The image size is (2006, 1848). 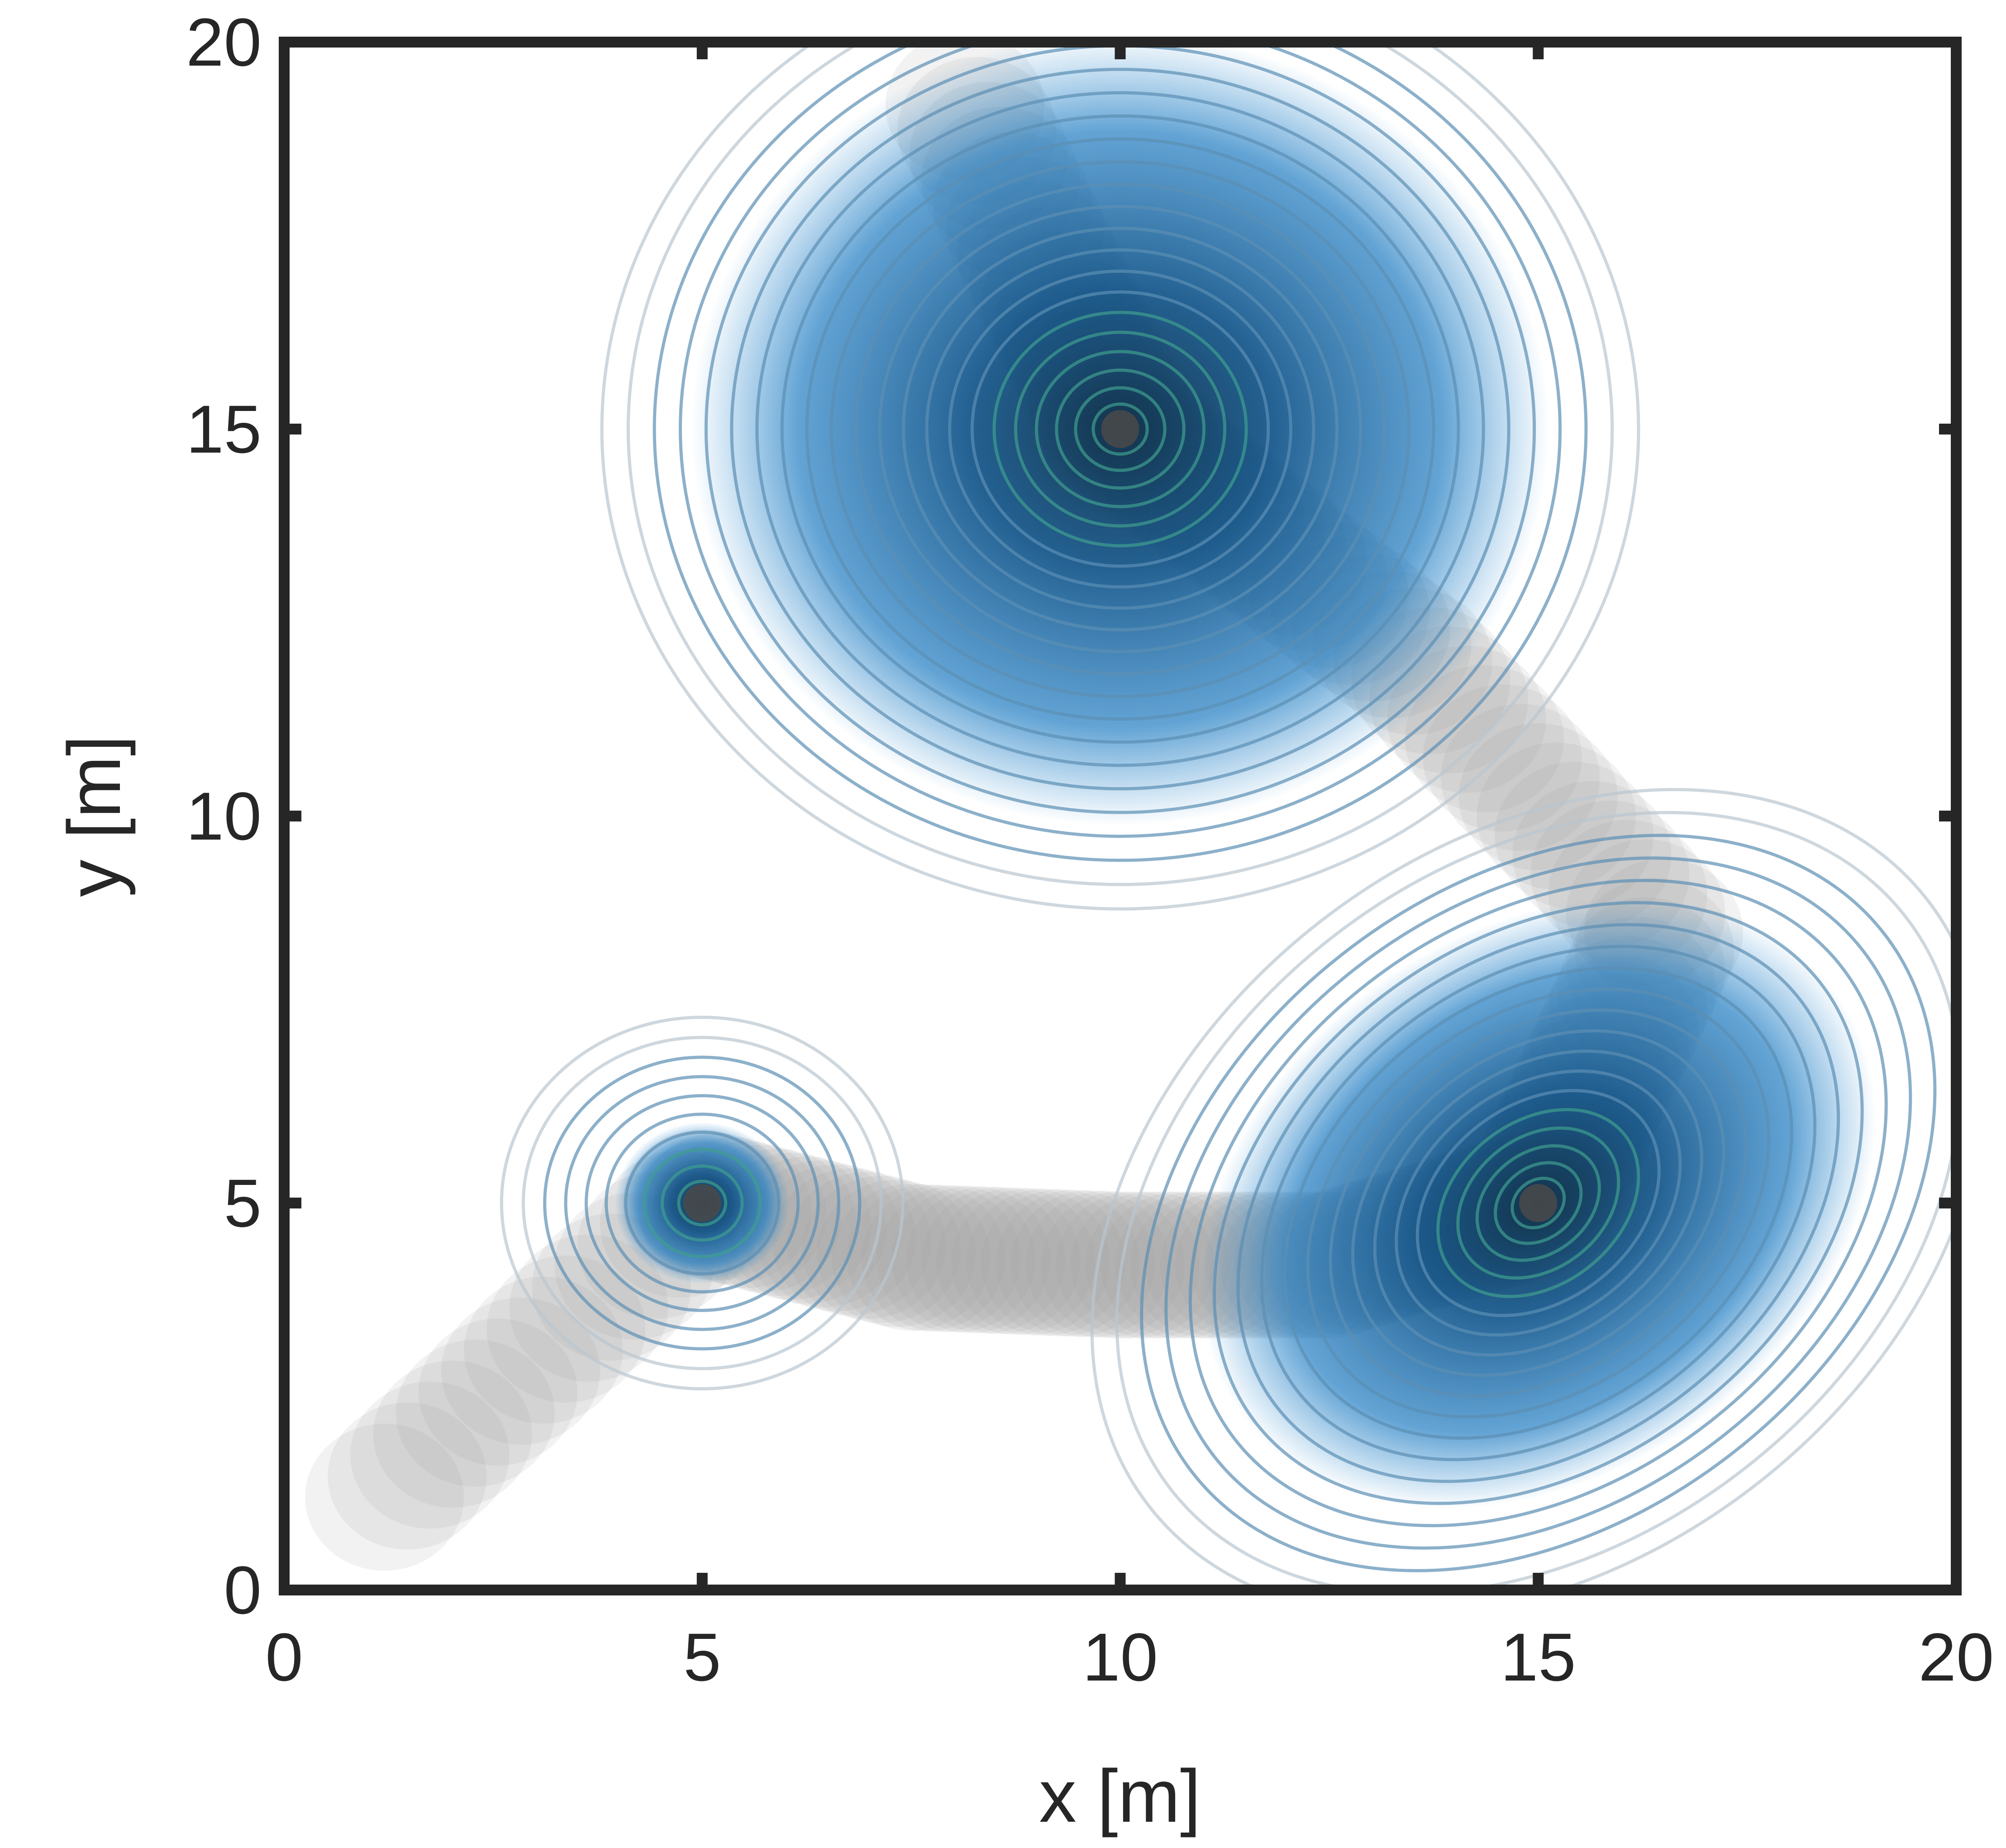 What do you see at coordinates (702, 1657) in the screenshot?
I see `x-tick-label: 5` at bounding box center [702, 1657].